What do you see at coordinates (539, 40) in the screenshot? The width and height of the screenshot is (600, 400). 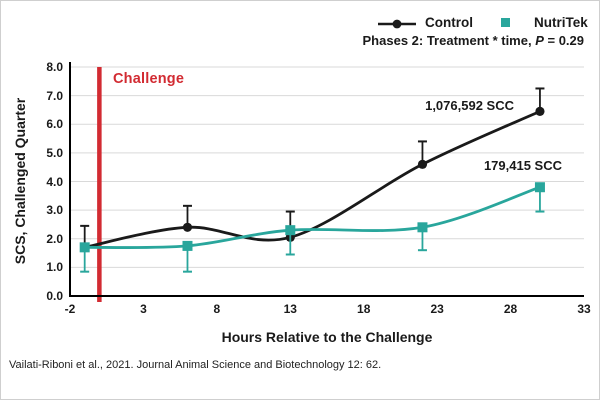 I see `stats-p-symbol: P` at bounding box center [539, 40].